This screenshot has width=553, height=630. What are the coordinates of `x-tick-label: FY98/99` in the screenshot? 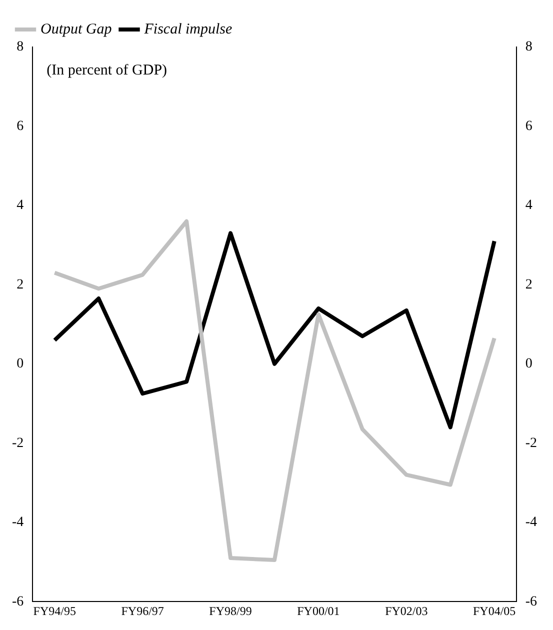 It's located at (230, 611).